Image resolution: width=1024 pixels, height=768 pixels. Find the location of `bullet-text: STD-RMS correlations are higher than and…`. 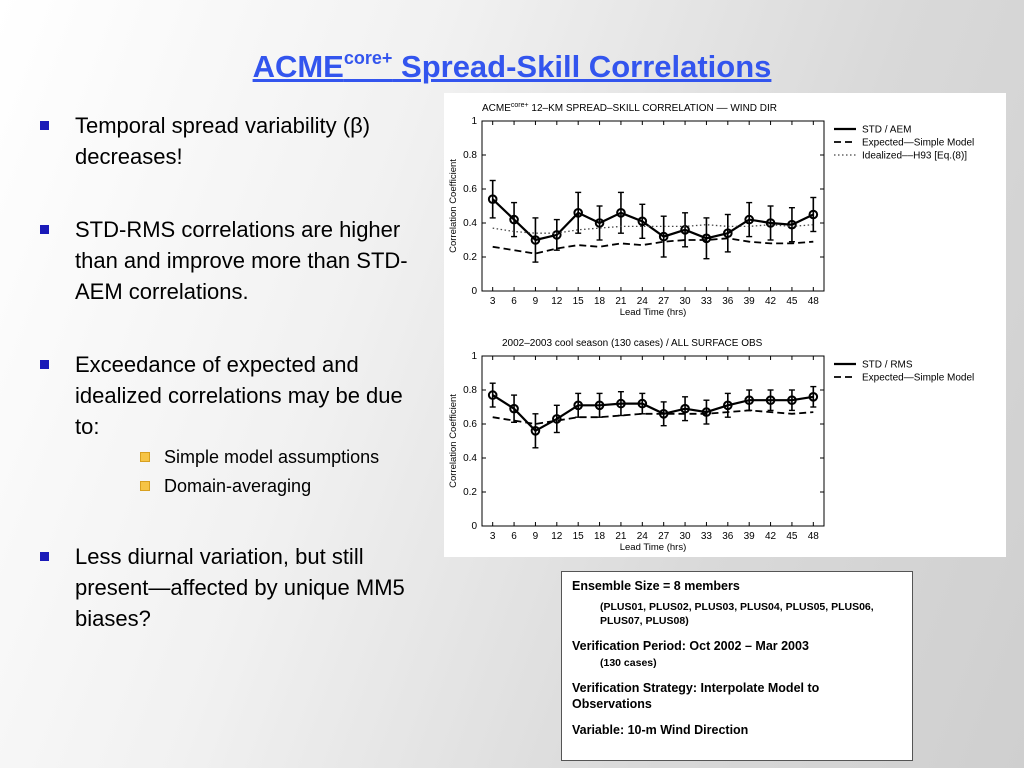

bullet-text: STD-RMS correlations are higher than and… is located at coordinates (241, 260).